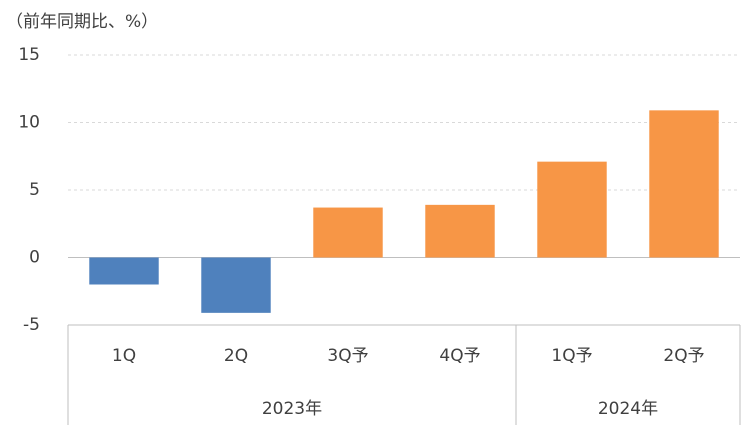 The image size is (751, 429). What do you see at coordinates (236, 356) in the screenshot?
I see `x-tick-label: 2Q` at bounding box center [236, 356].